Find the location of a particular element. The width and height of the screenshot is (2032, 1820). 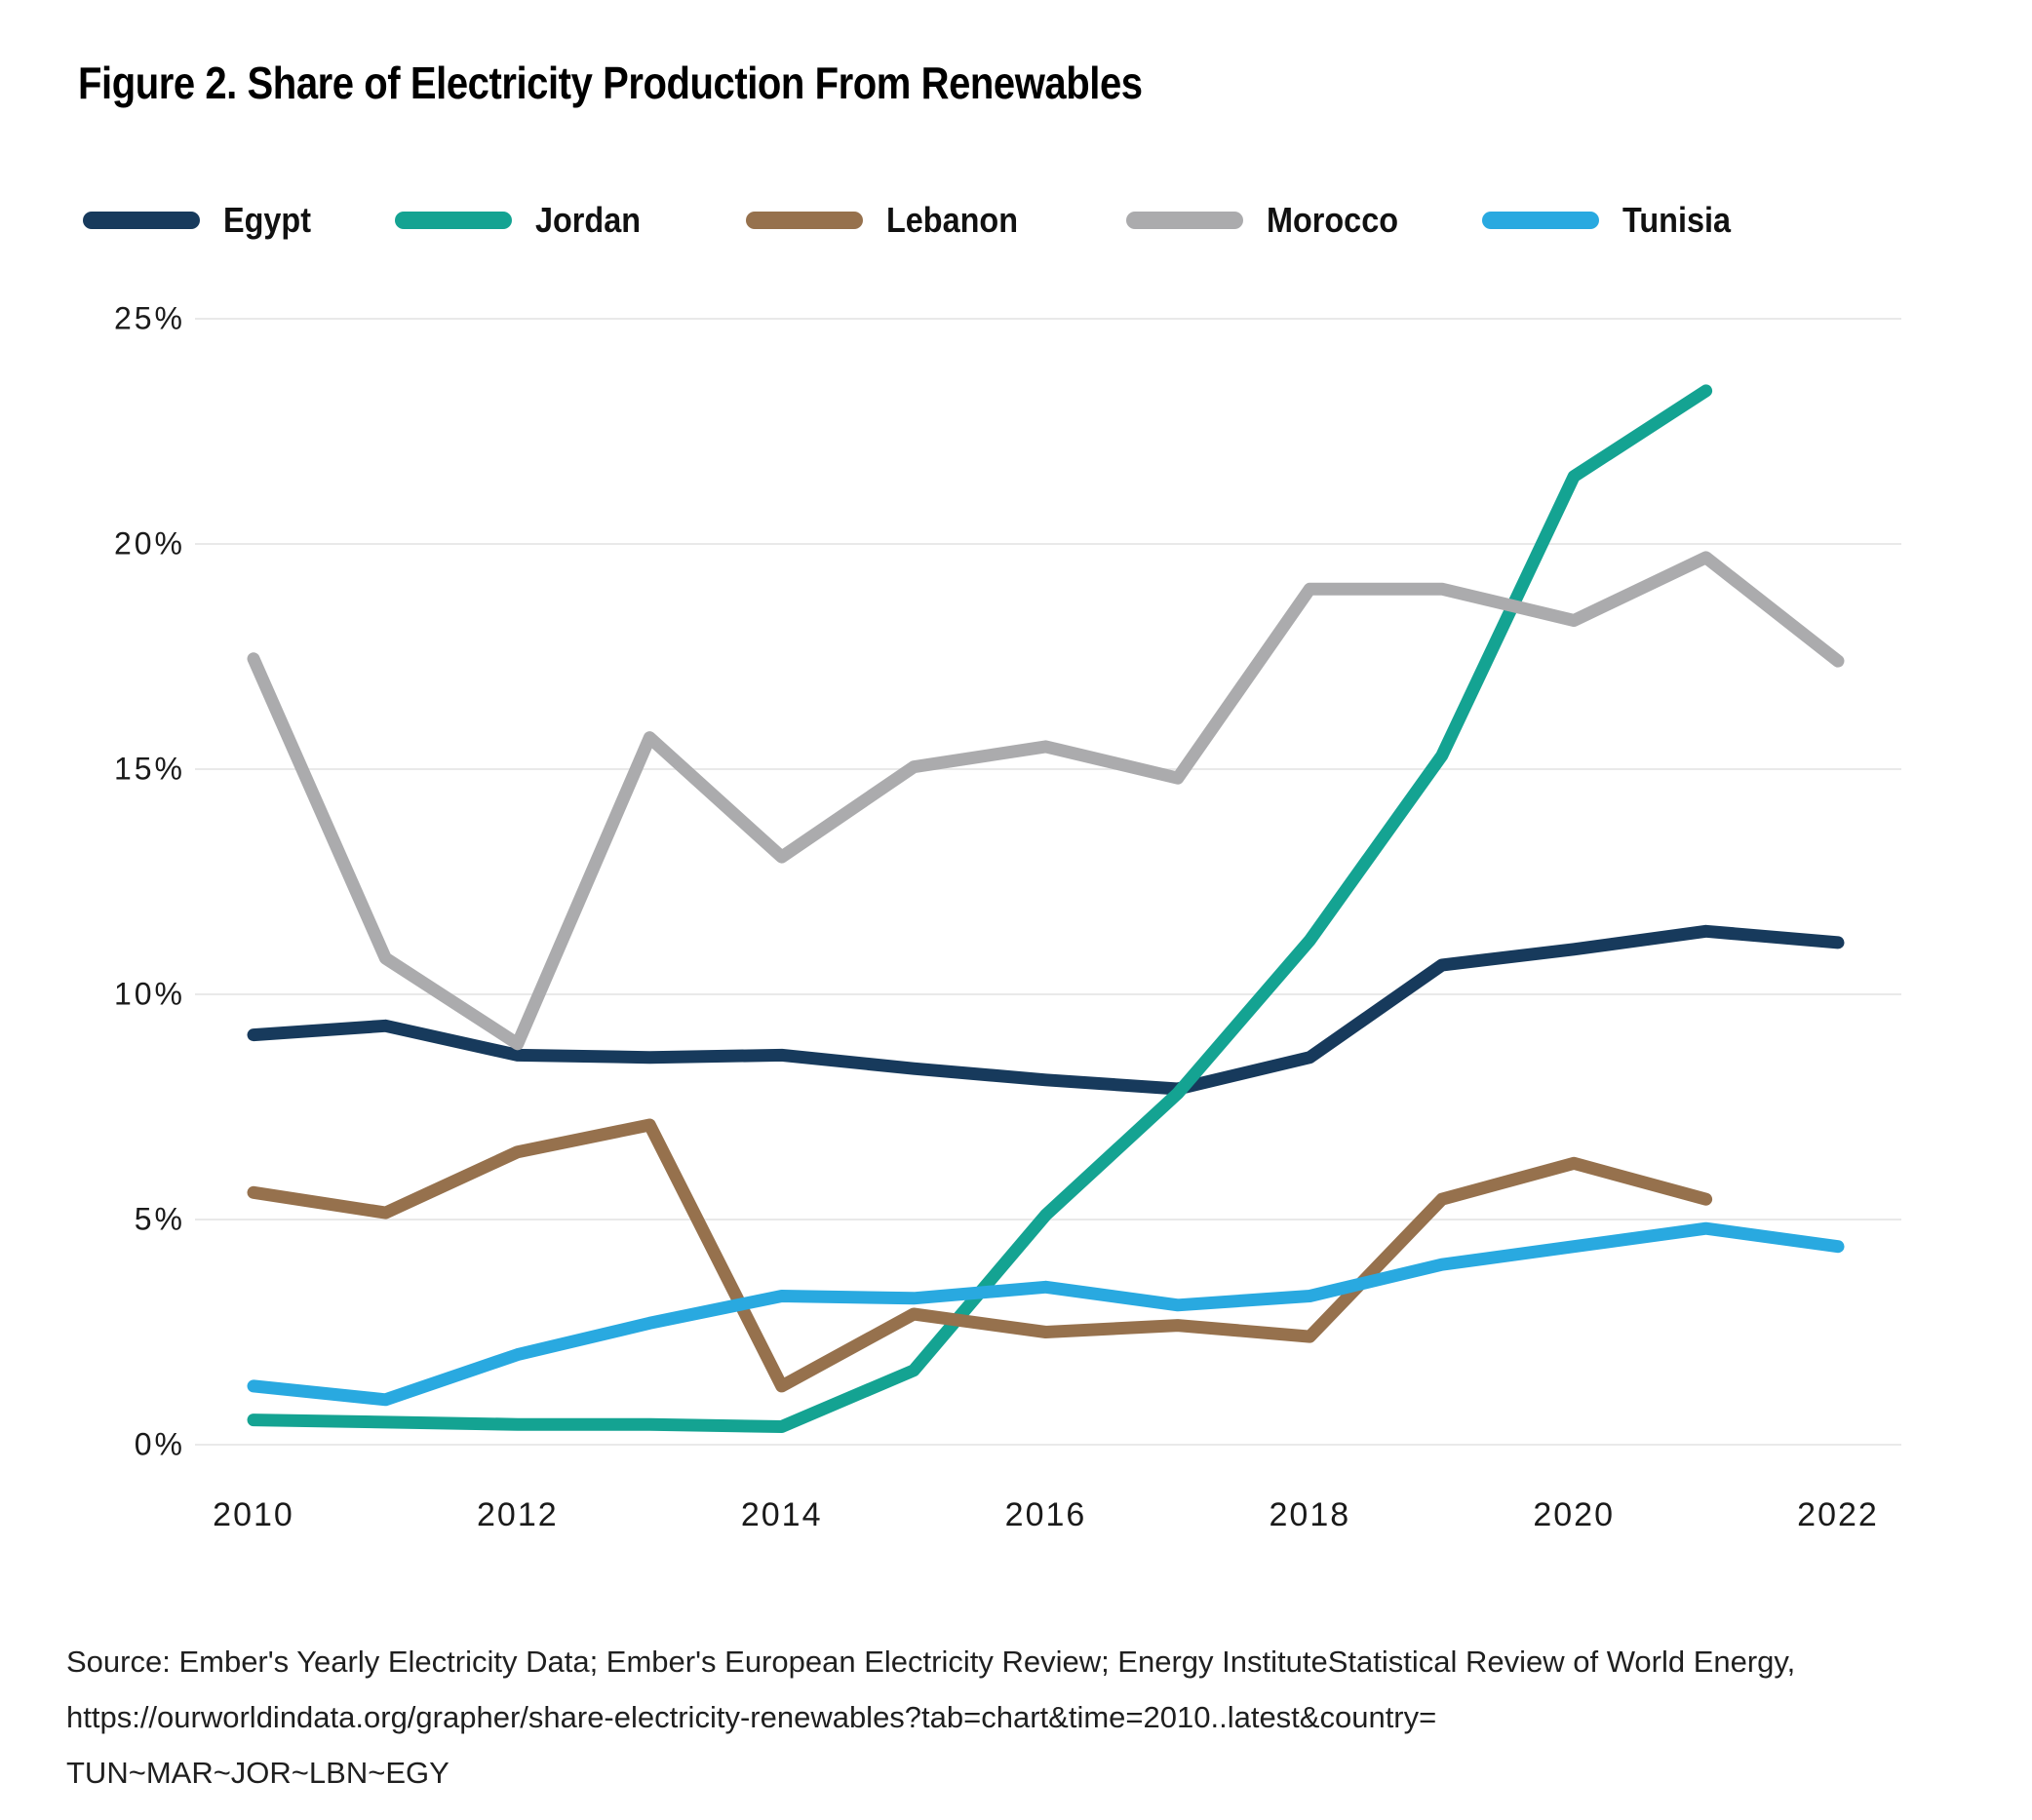

legend-label-lebanon: Lebanon is located at coordinates (952, 220).